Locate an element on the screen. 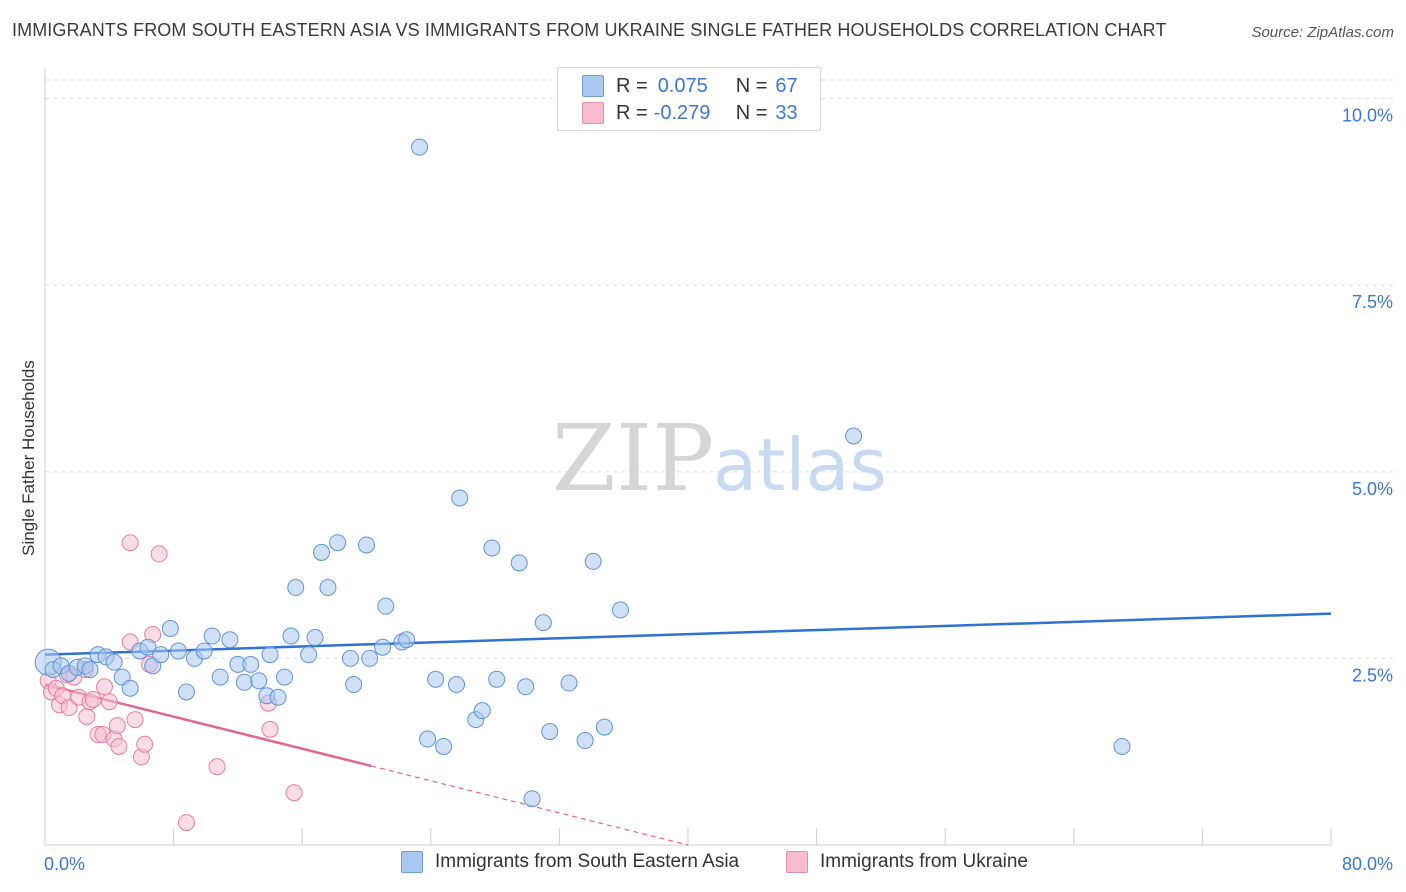  legend-row-south-eastern-asia: R = 0.075 N = 67 is located at coordinates (690, 86).